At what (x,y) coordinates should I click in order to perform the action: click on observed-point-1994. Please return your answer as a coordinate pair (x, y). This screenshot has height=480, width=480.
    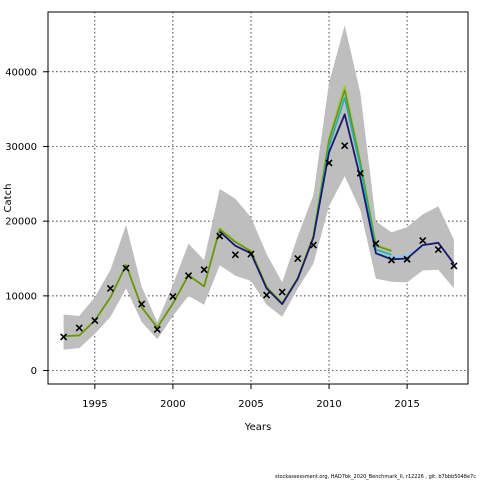
    Looking at the image, I should click on (79, 328).